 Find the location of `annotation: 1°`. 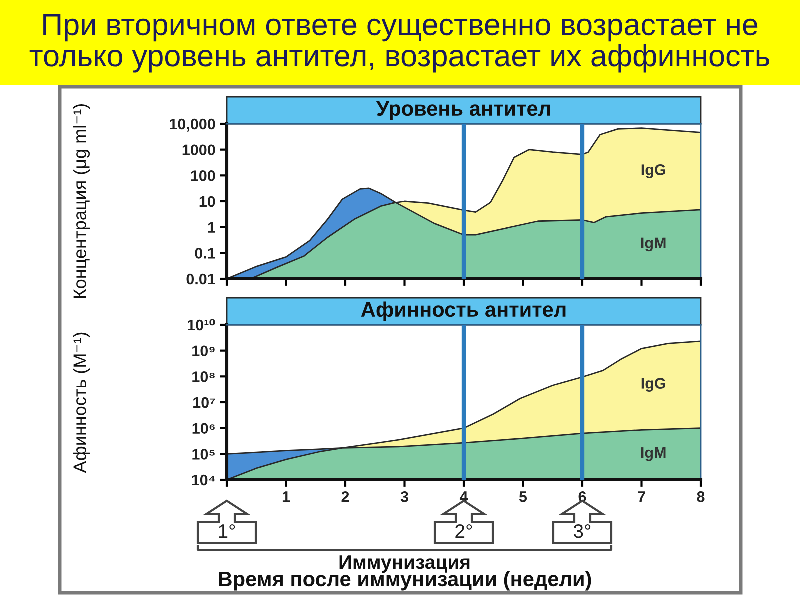

annotation: 1° is located at coordinates (227, 531).